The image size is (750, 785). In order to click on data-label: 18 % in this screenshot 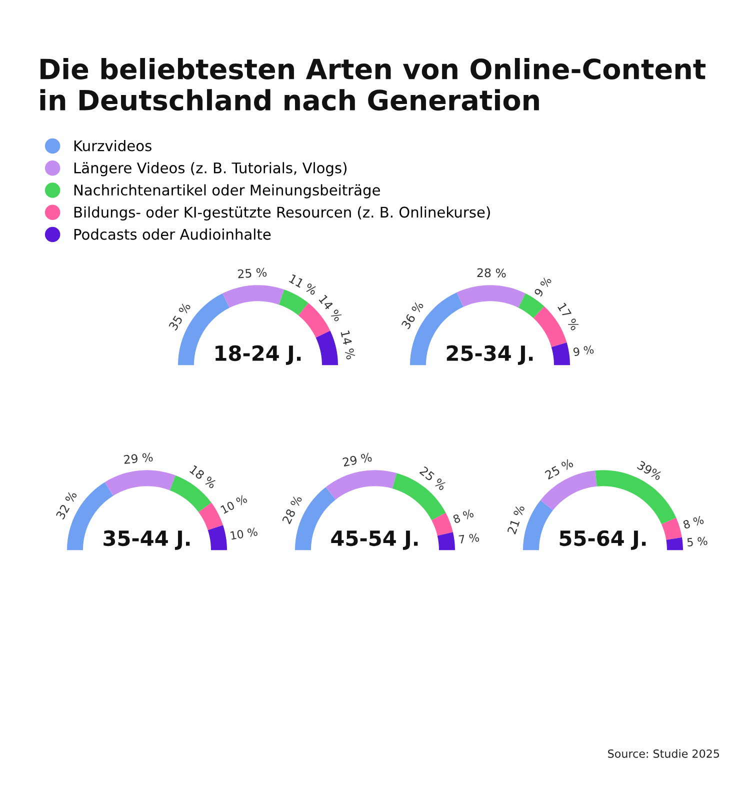, I will do `click(203, 476)`.